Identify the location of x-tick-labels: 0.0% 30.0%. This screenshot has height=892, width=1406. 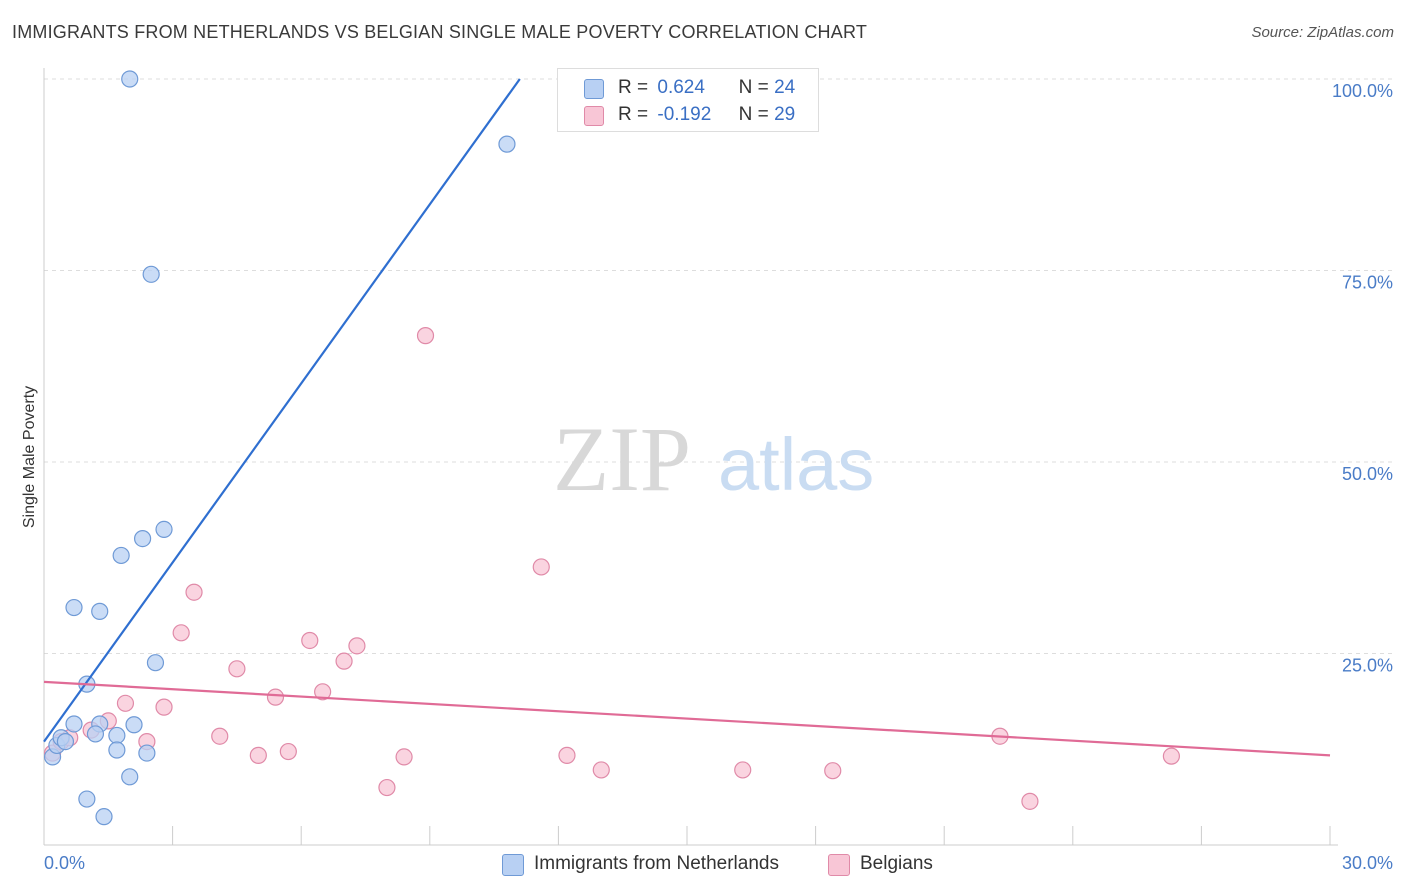
(718, 863).